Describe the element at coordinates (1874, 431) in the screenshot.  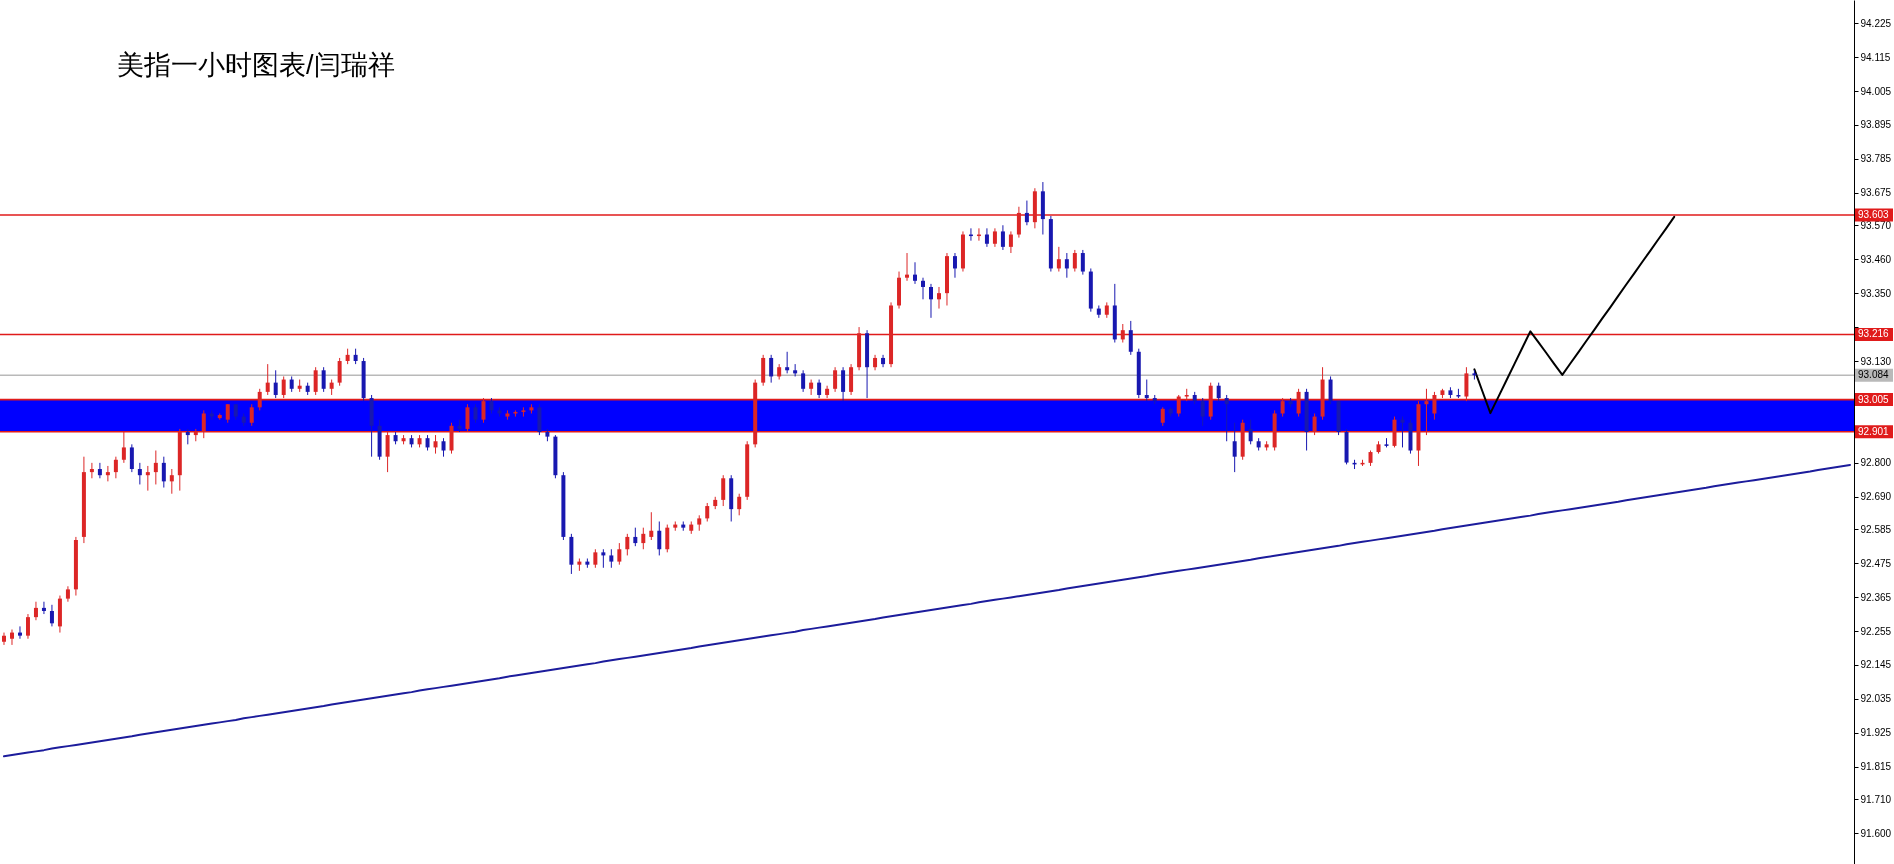
I see `ref-line-label: 92.901` at that location.